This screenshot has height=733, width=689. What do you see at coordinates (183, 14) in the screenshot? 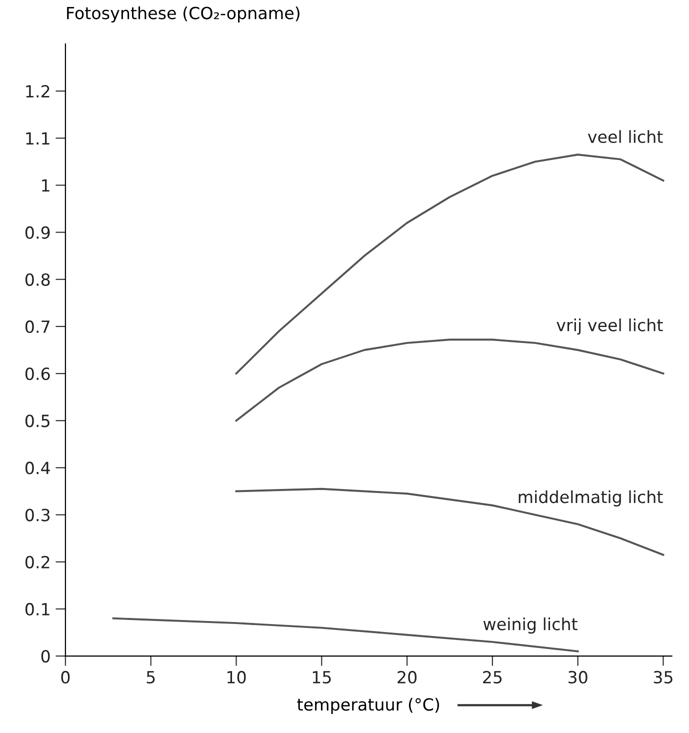
I see `y-axis-title: Fotosynthese (CO₂-opname)` at bounding box center [183, 14].